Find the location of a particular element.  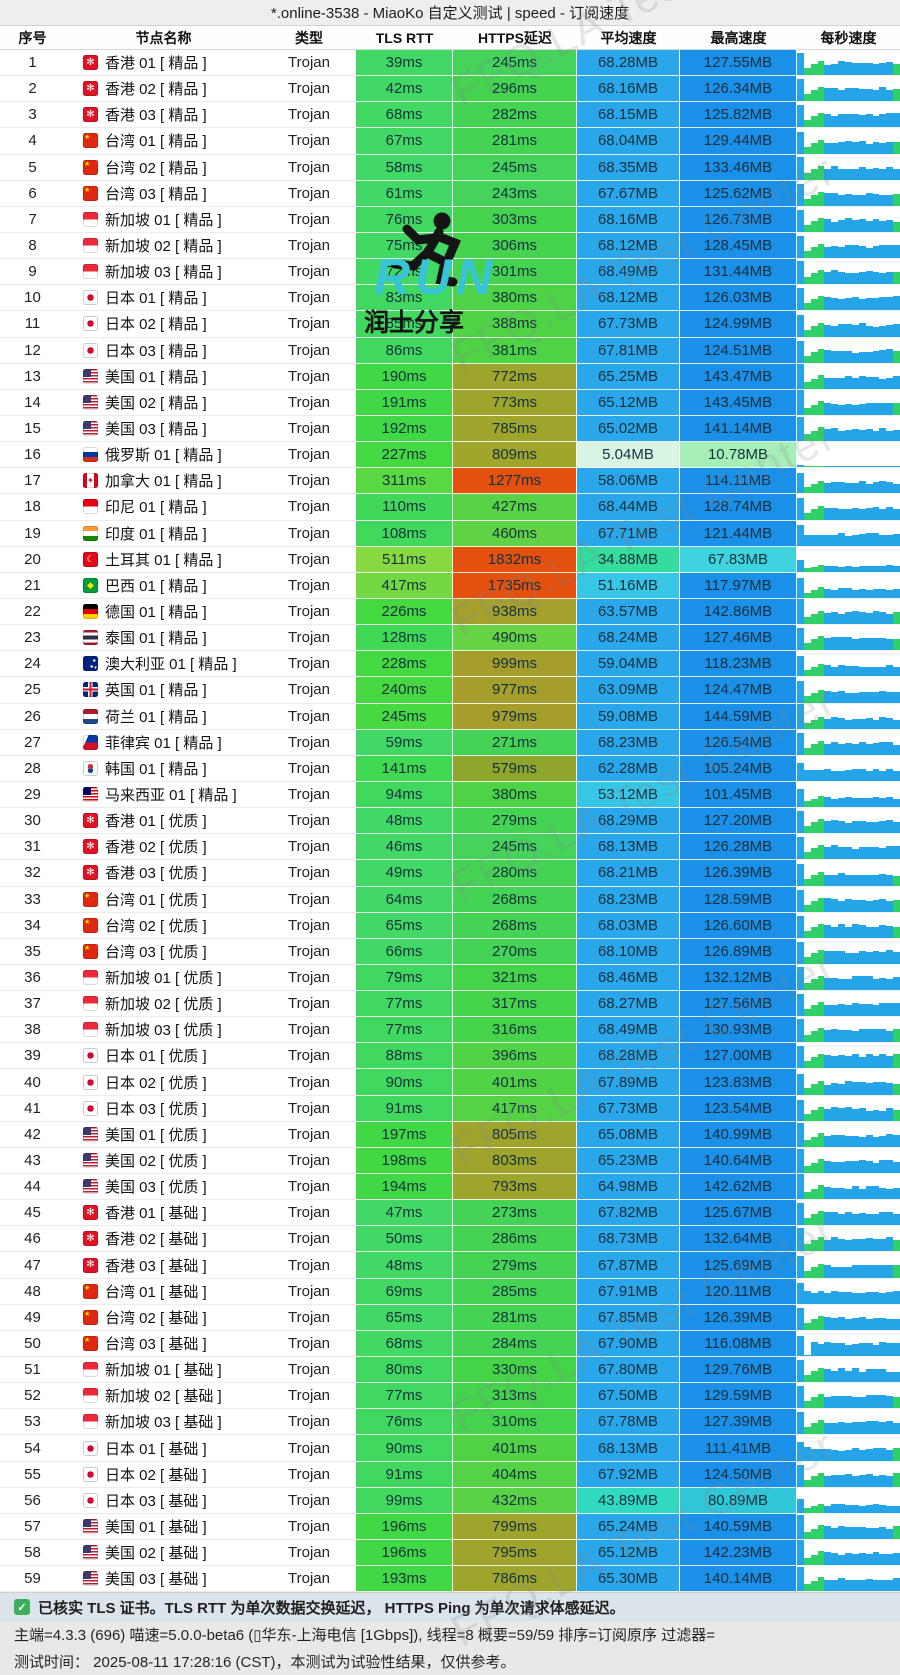

node-name: 美国 02 [ 精品 ] is located at coordinates (156, 403).